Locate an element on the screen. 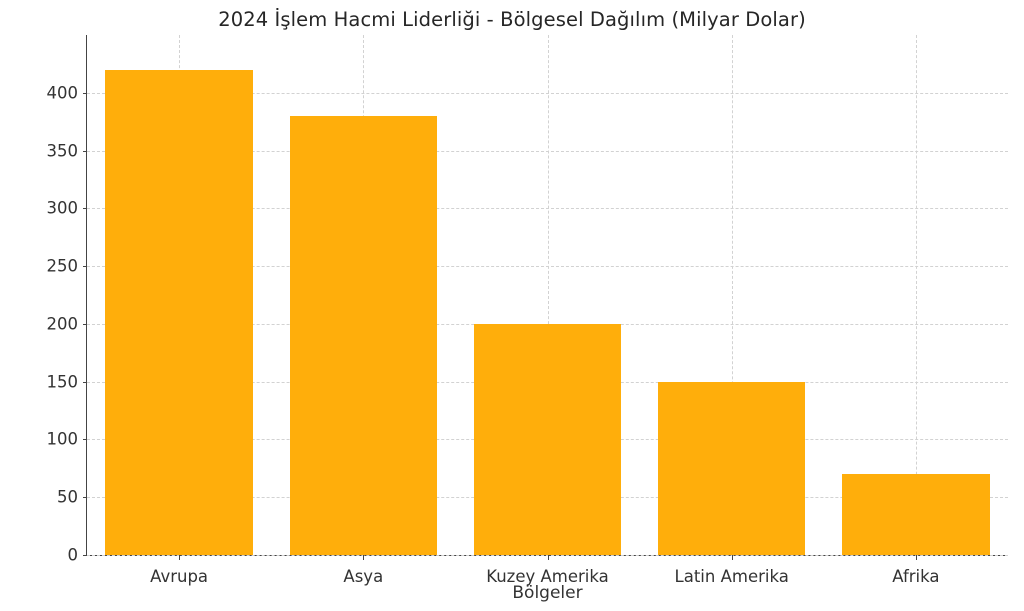  y-tick-label: 400 is located at coordinates (62, 93).